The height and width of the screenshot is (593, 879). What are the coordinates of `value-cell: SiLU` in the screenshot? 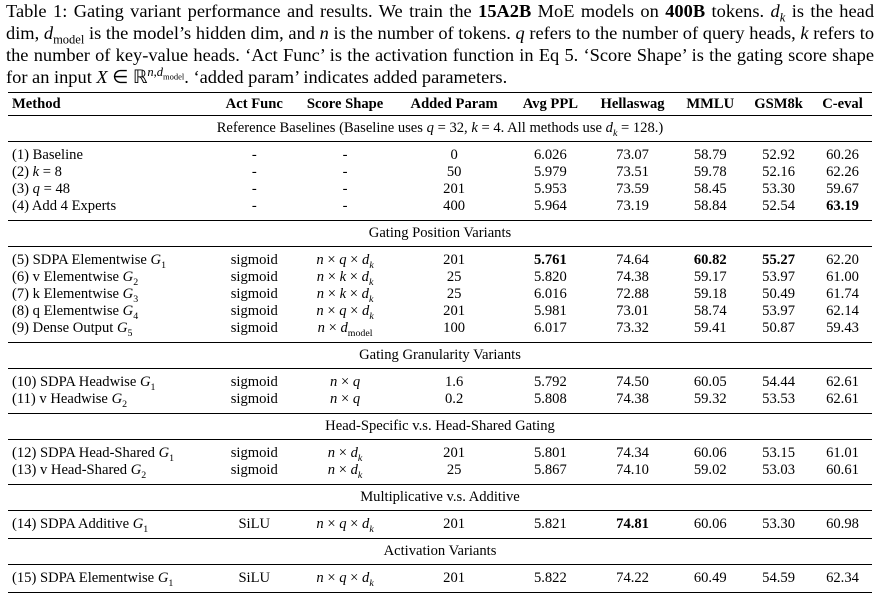 It's located at (254, 524).